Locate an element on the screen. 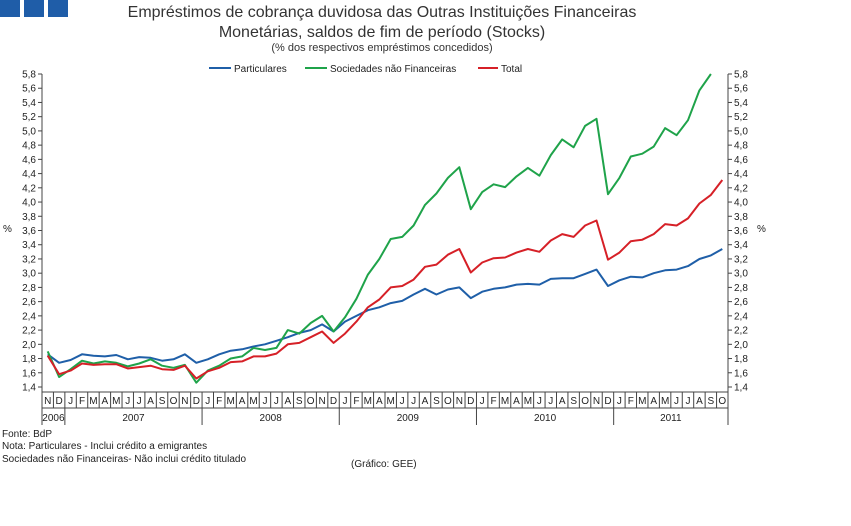 The height and width of the screenshot is (526, 851). y-tick-label-left: 2,2 is located at coordinates (29, 331).